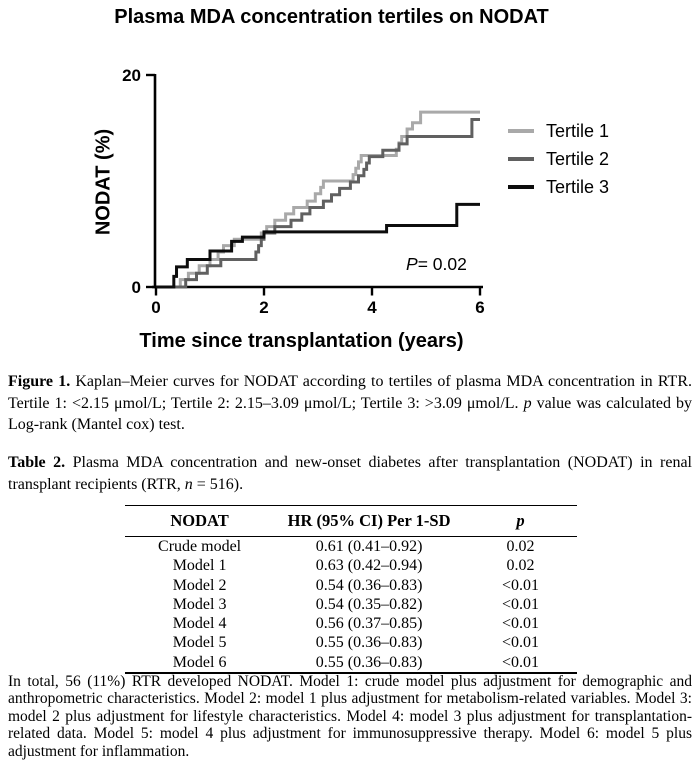  What do you see at coordinates (578, 186) in the screenshot?
I see `legend-label: Tertile 3` at bounding box center [578, 186].